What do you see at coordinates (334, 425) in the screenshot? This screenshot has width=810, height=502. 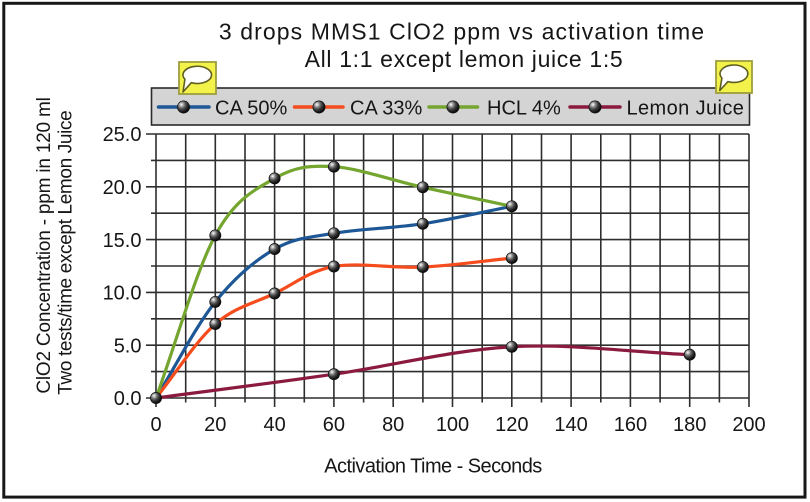 I see `svg-text: 60` at bounding box center [334, 425].